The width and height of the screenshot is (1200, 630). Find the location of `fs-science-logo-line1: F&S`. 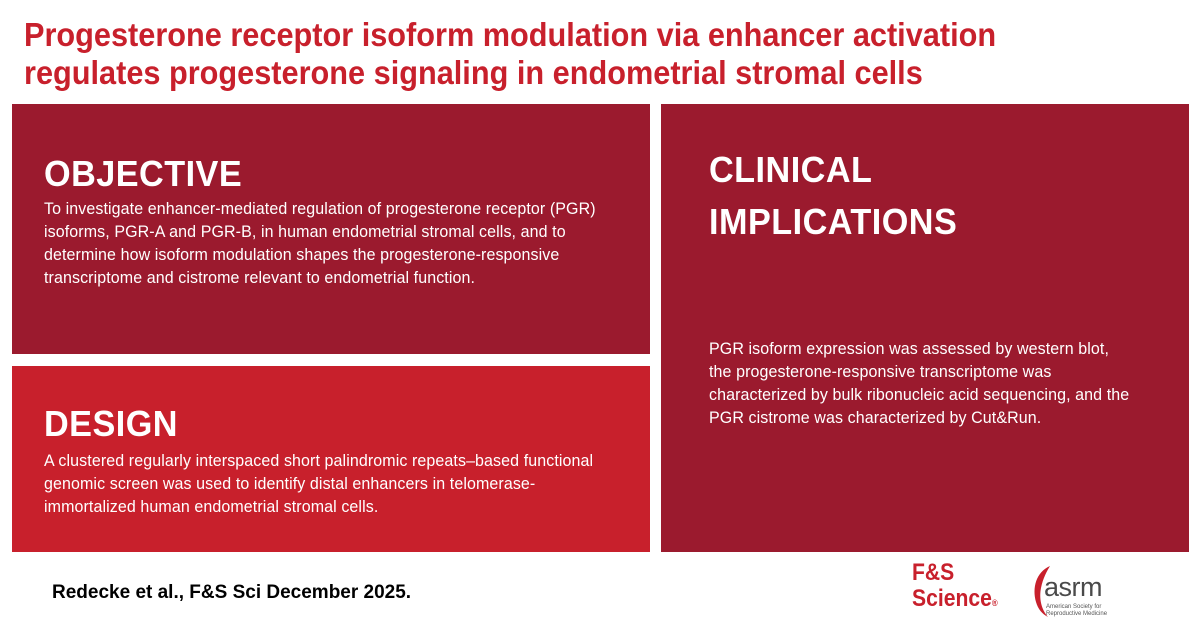

fs-science-logo-line1: F&S is located at coordinates (933, 572).